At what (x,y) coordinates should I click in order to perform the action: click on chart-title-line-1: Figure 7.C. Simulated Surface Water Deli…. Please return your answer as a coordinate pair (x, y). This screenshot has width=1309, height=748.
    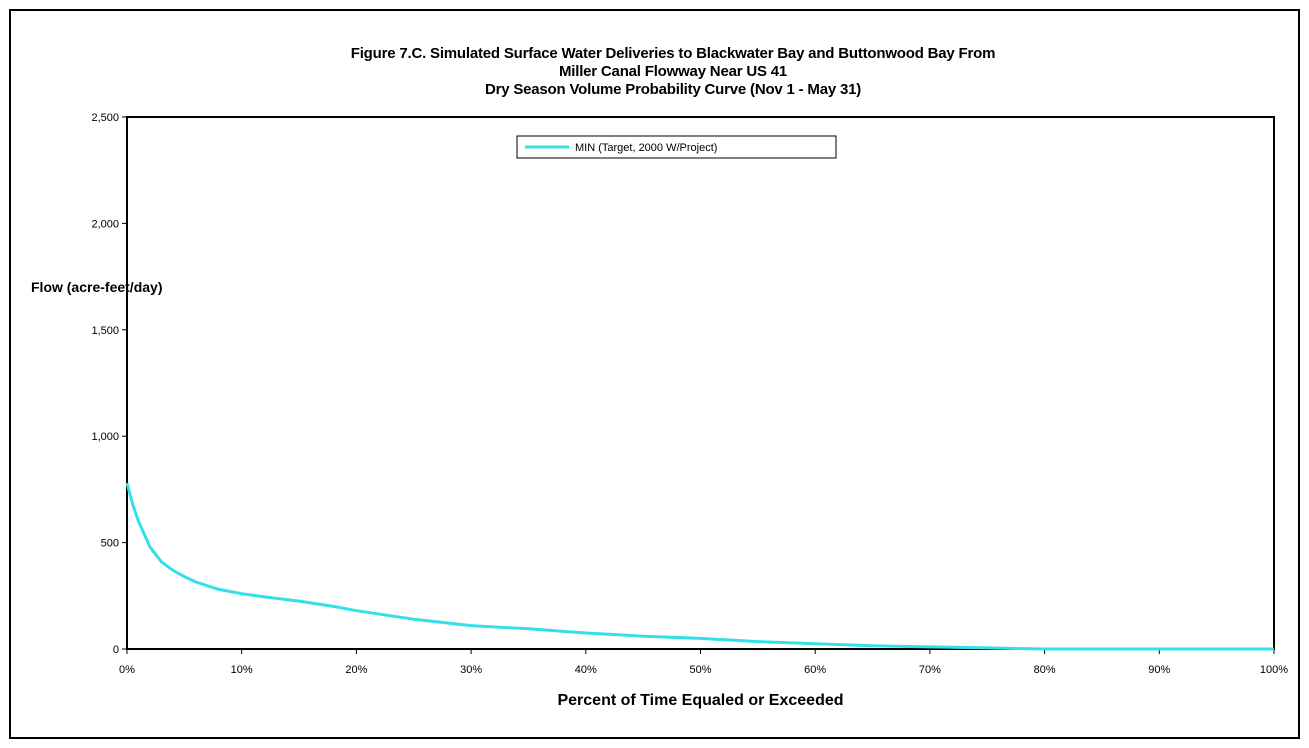
    Looking at the image, I should click on (673, 53).